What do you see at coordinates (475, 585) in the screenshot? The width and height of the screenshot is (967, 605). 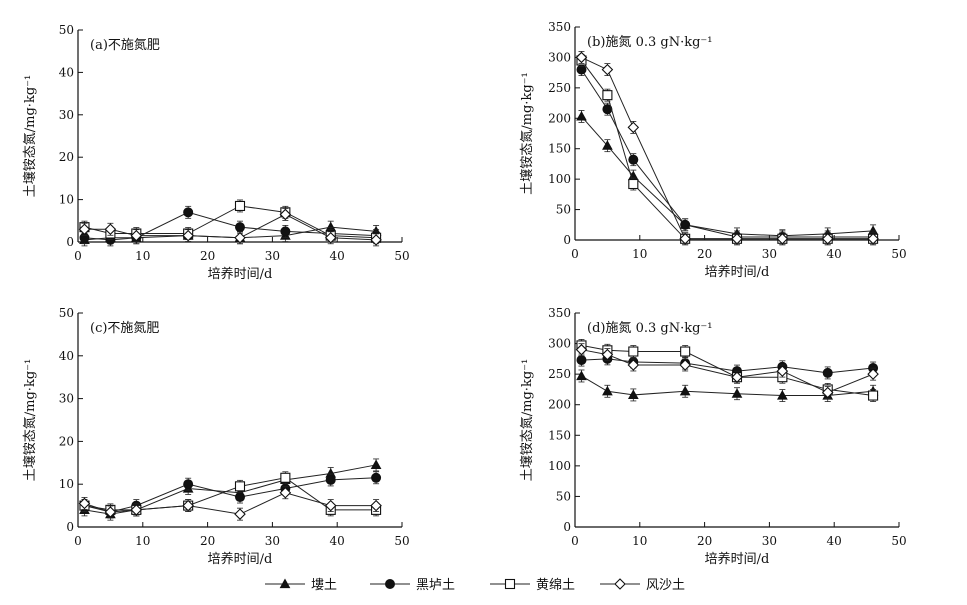 I see `legend: 塿土 黑垆土 黄绵土 风沙土` at bounding box center [475, 585].